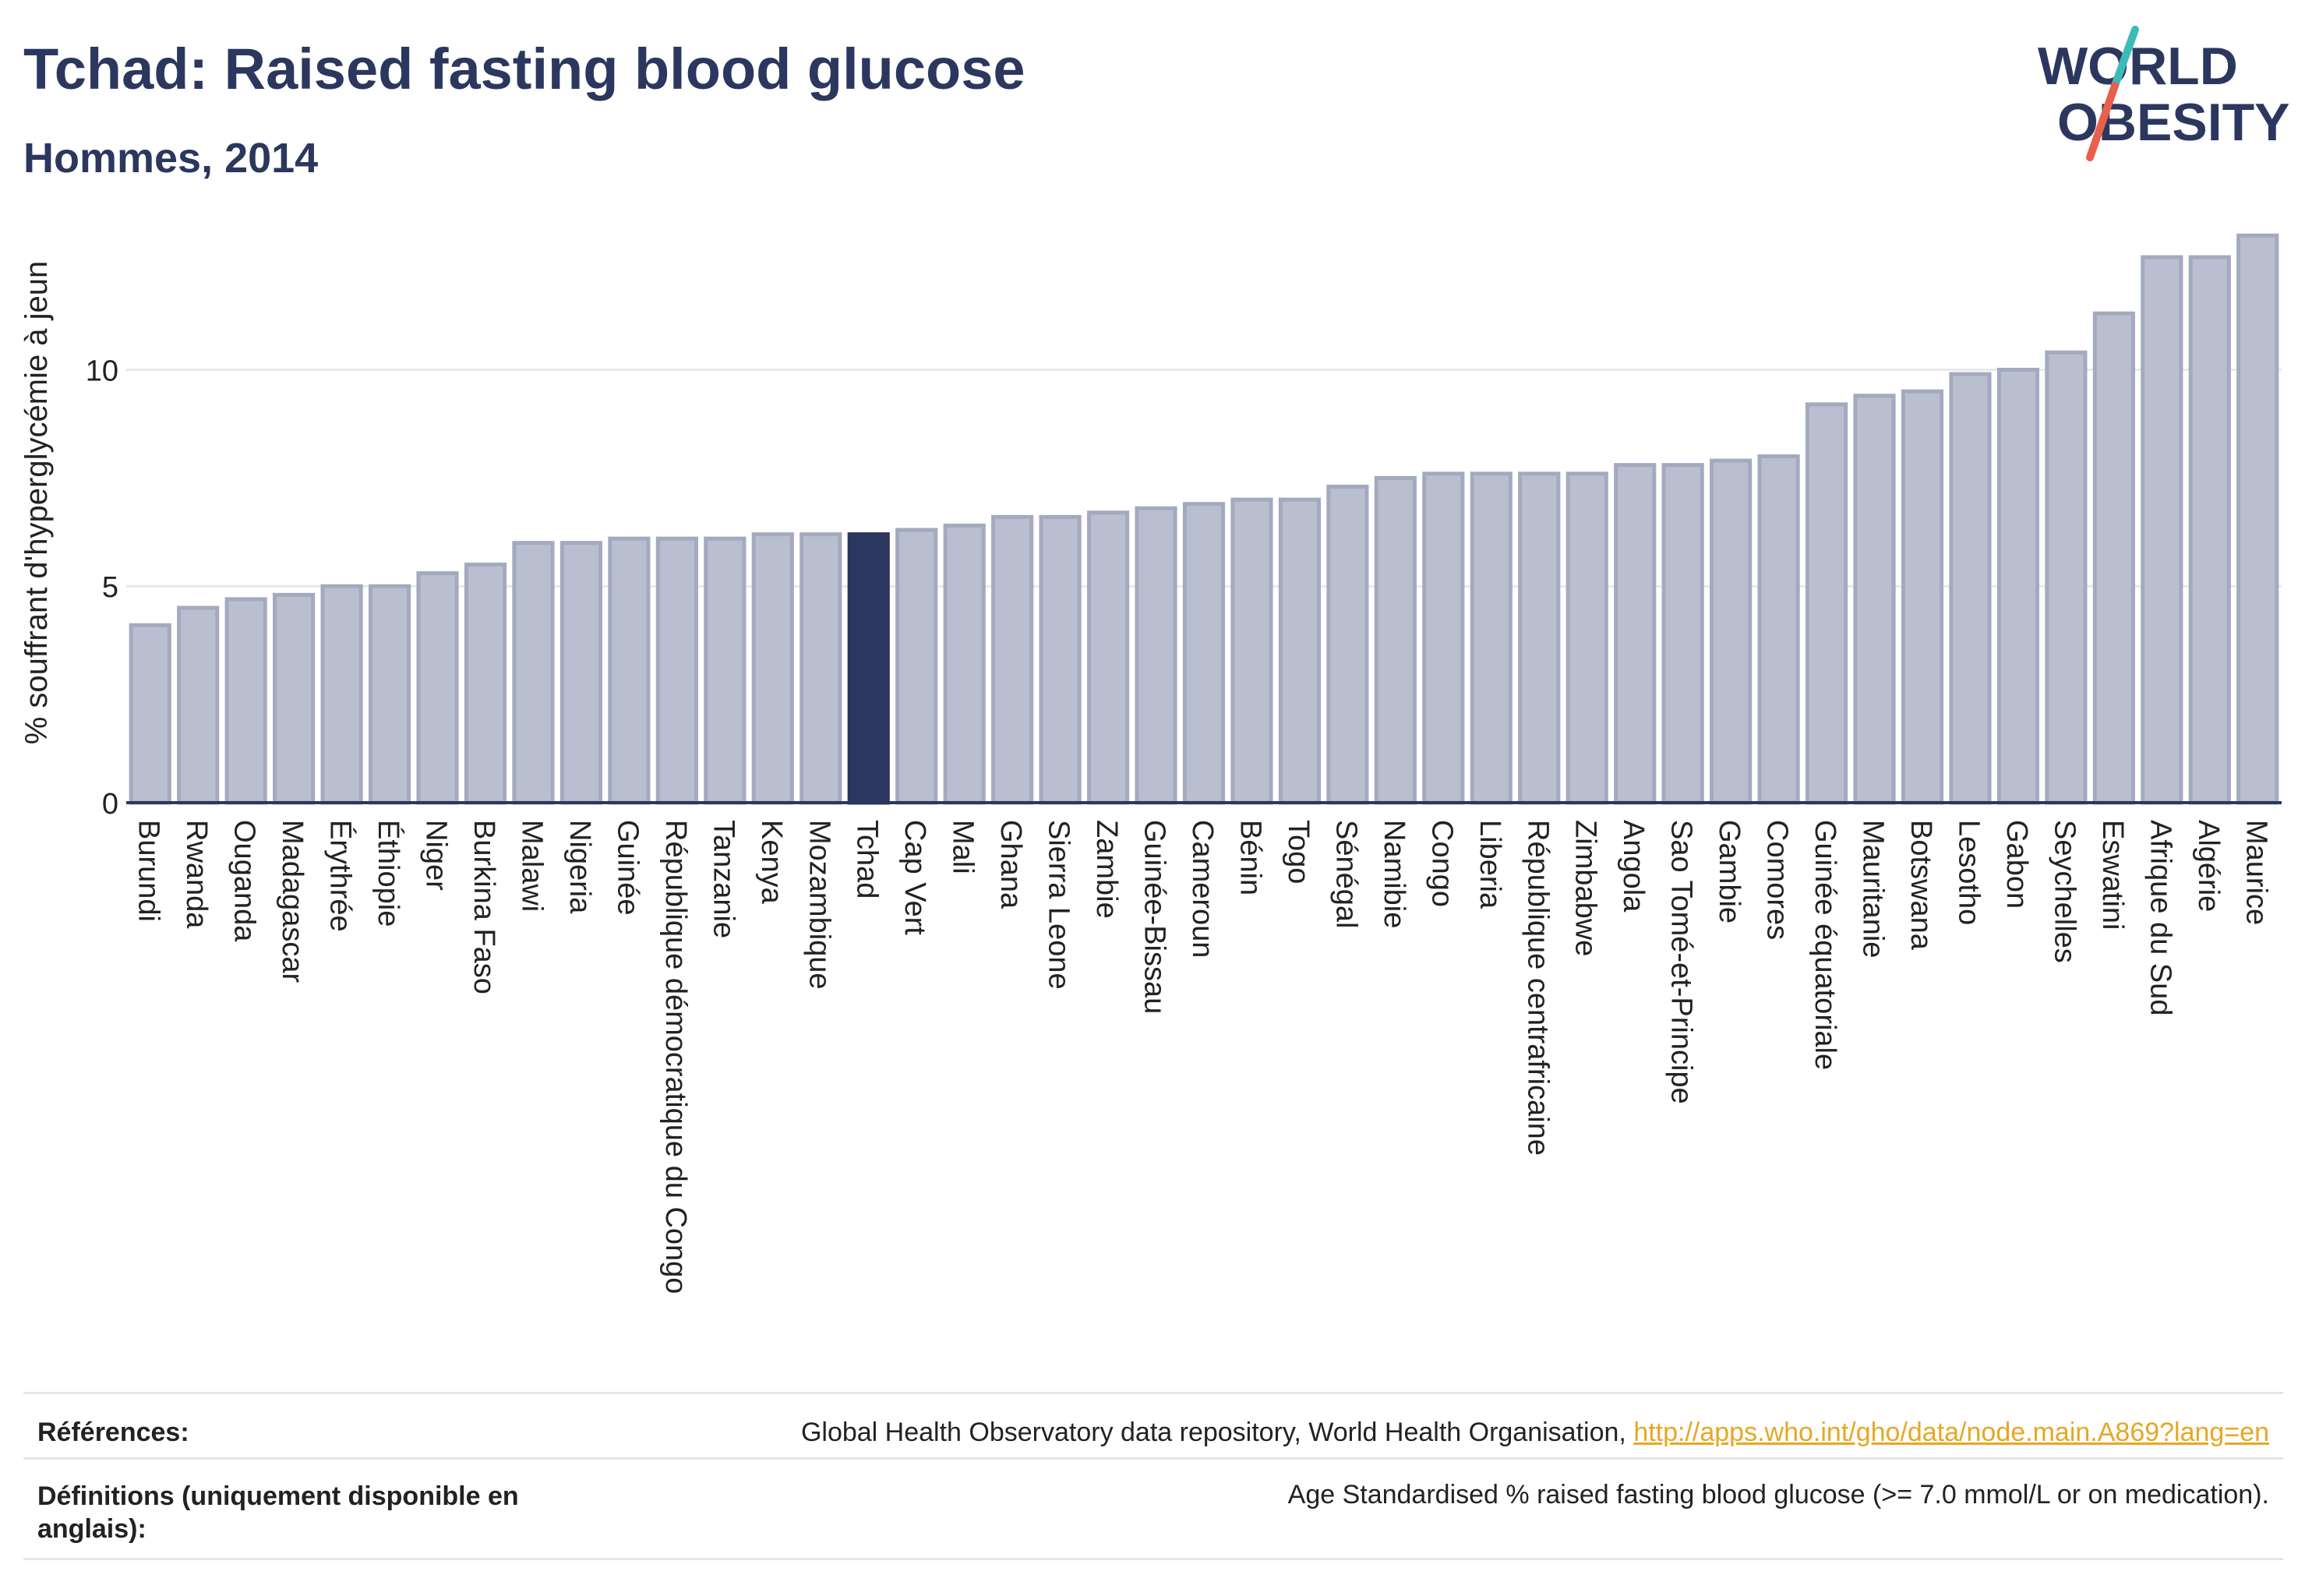  What do you see at coordinates (278, 1496) in the screenshot?
I see `definitions-label-line1: Définitions (uniquement disponible en` at bounding box center [278, 1496].